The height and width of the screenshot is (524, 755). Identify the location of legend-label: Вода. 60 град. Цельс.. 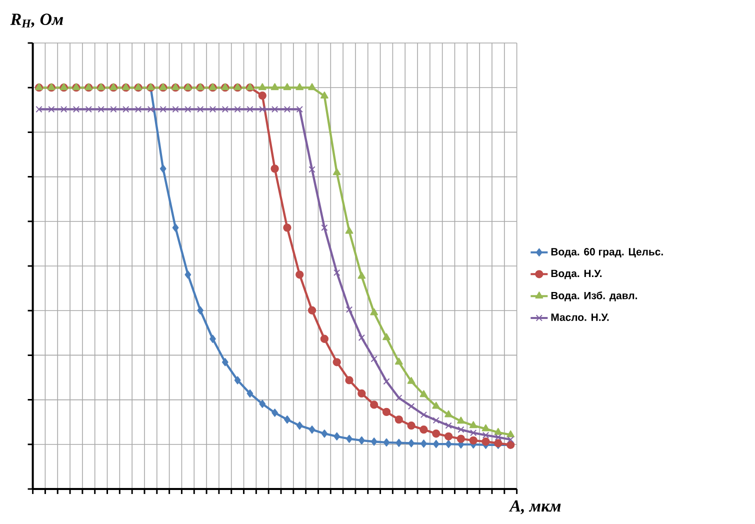
(607, 253).